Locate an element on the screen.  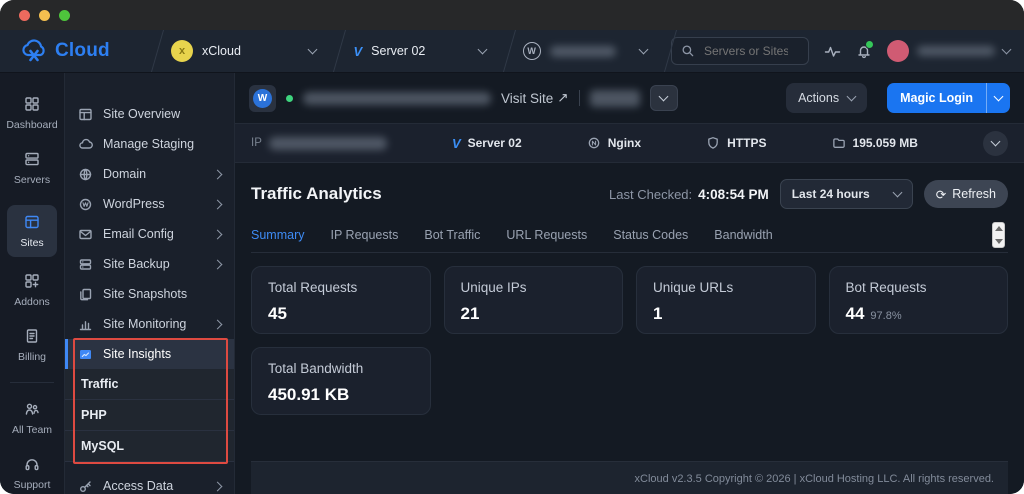
submenu-item-mysql: MySQL is located at coordinates (149, 446).